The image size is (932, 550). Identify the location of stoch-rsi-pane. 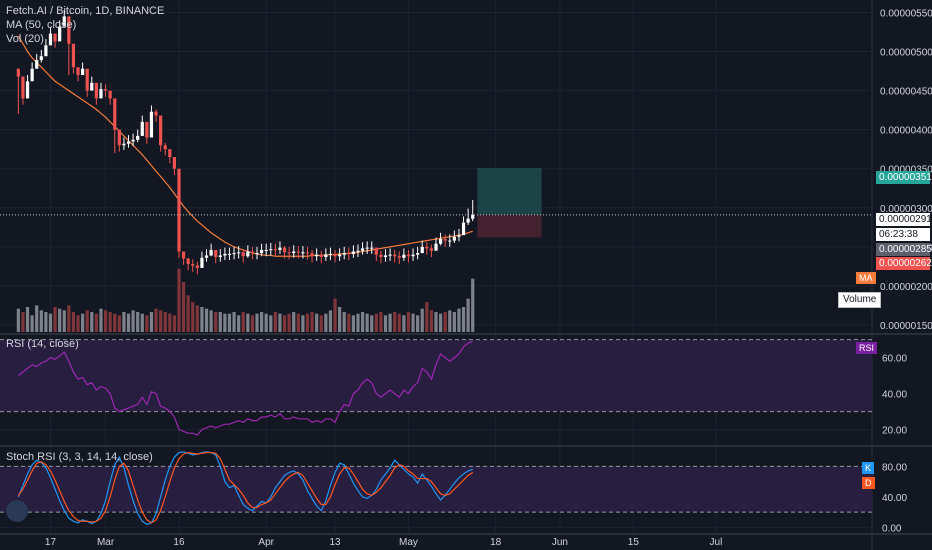
(436, 488).